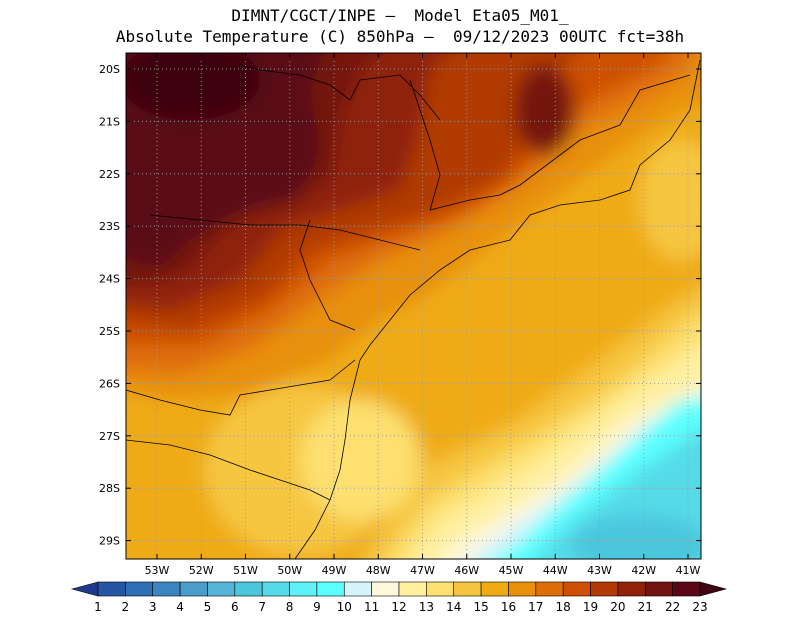  What do you see at coordinates (672, 607) in the screenshot?
I see `colorbar-label: 22` at bounding box center [672, 607].